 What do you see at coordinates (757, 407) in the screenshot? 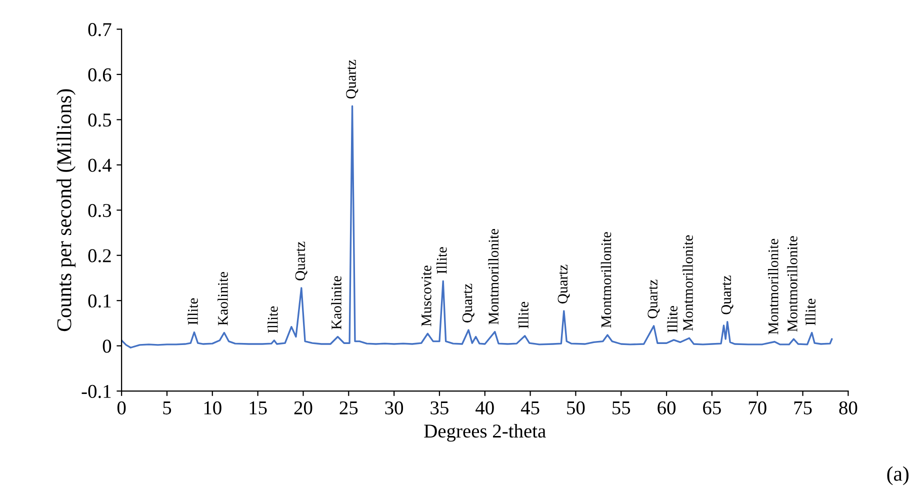
I see `x-tick-label: 70` at bounding box center [757, 407].